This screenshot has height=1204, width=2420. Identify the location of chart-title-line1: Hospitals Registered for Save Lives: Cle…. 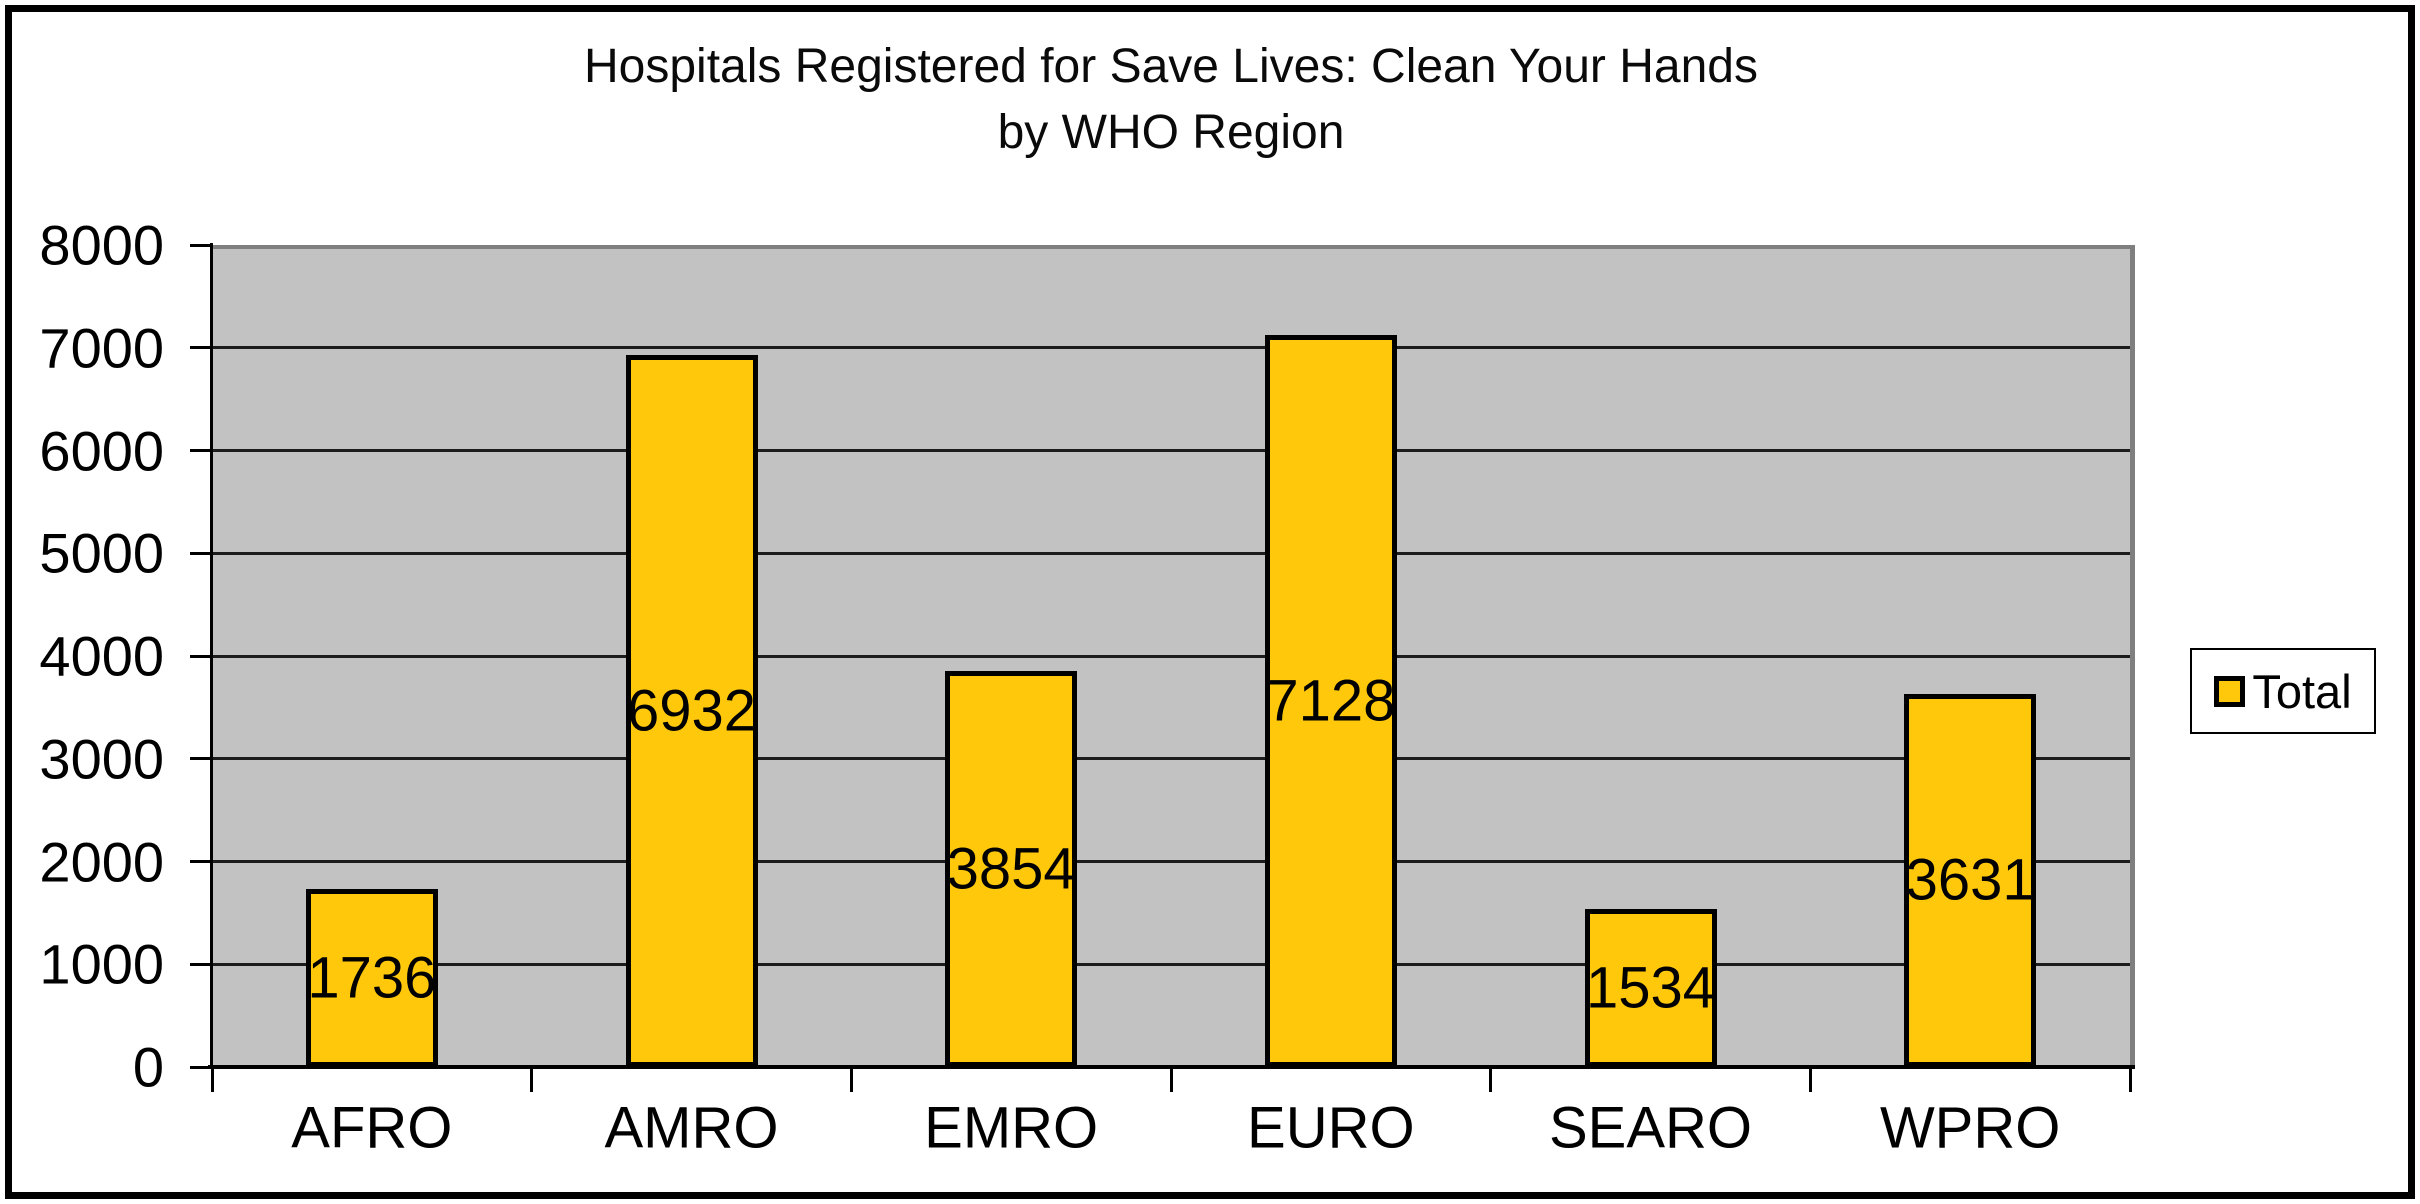
(1171, 66).